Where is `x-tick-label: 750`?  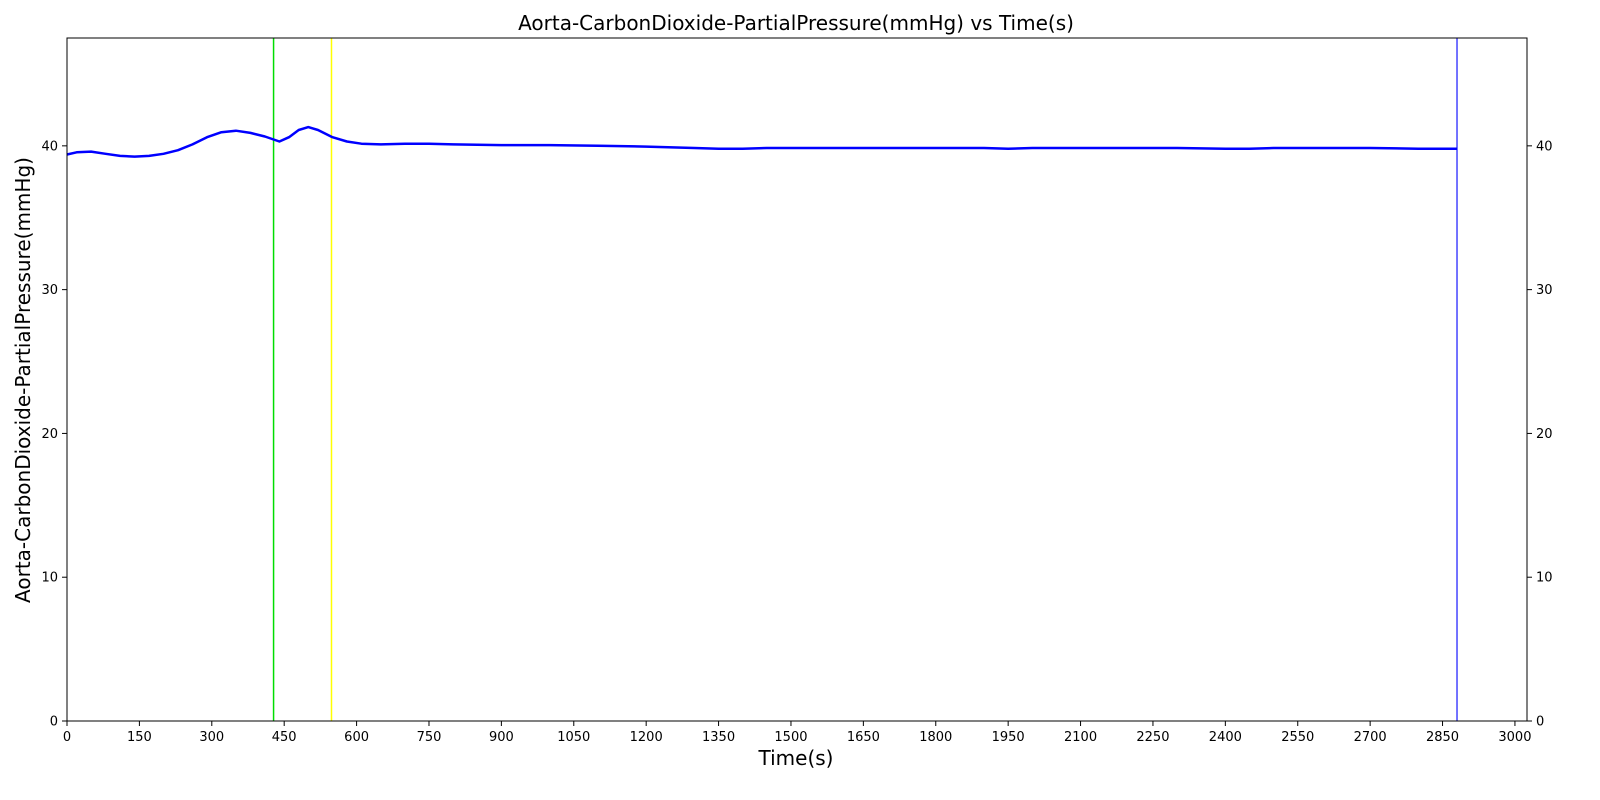 x-tick-label: 750 is located at coordinates (429, 737).